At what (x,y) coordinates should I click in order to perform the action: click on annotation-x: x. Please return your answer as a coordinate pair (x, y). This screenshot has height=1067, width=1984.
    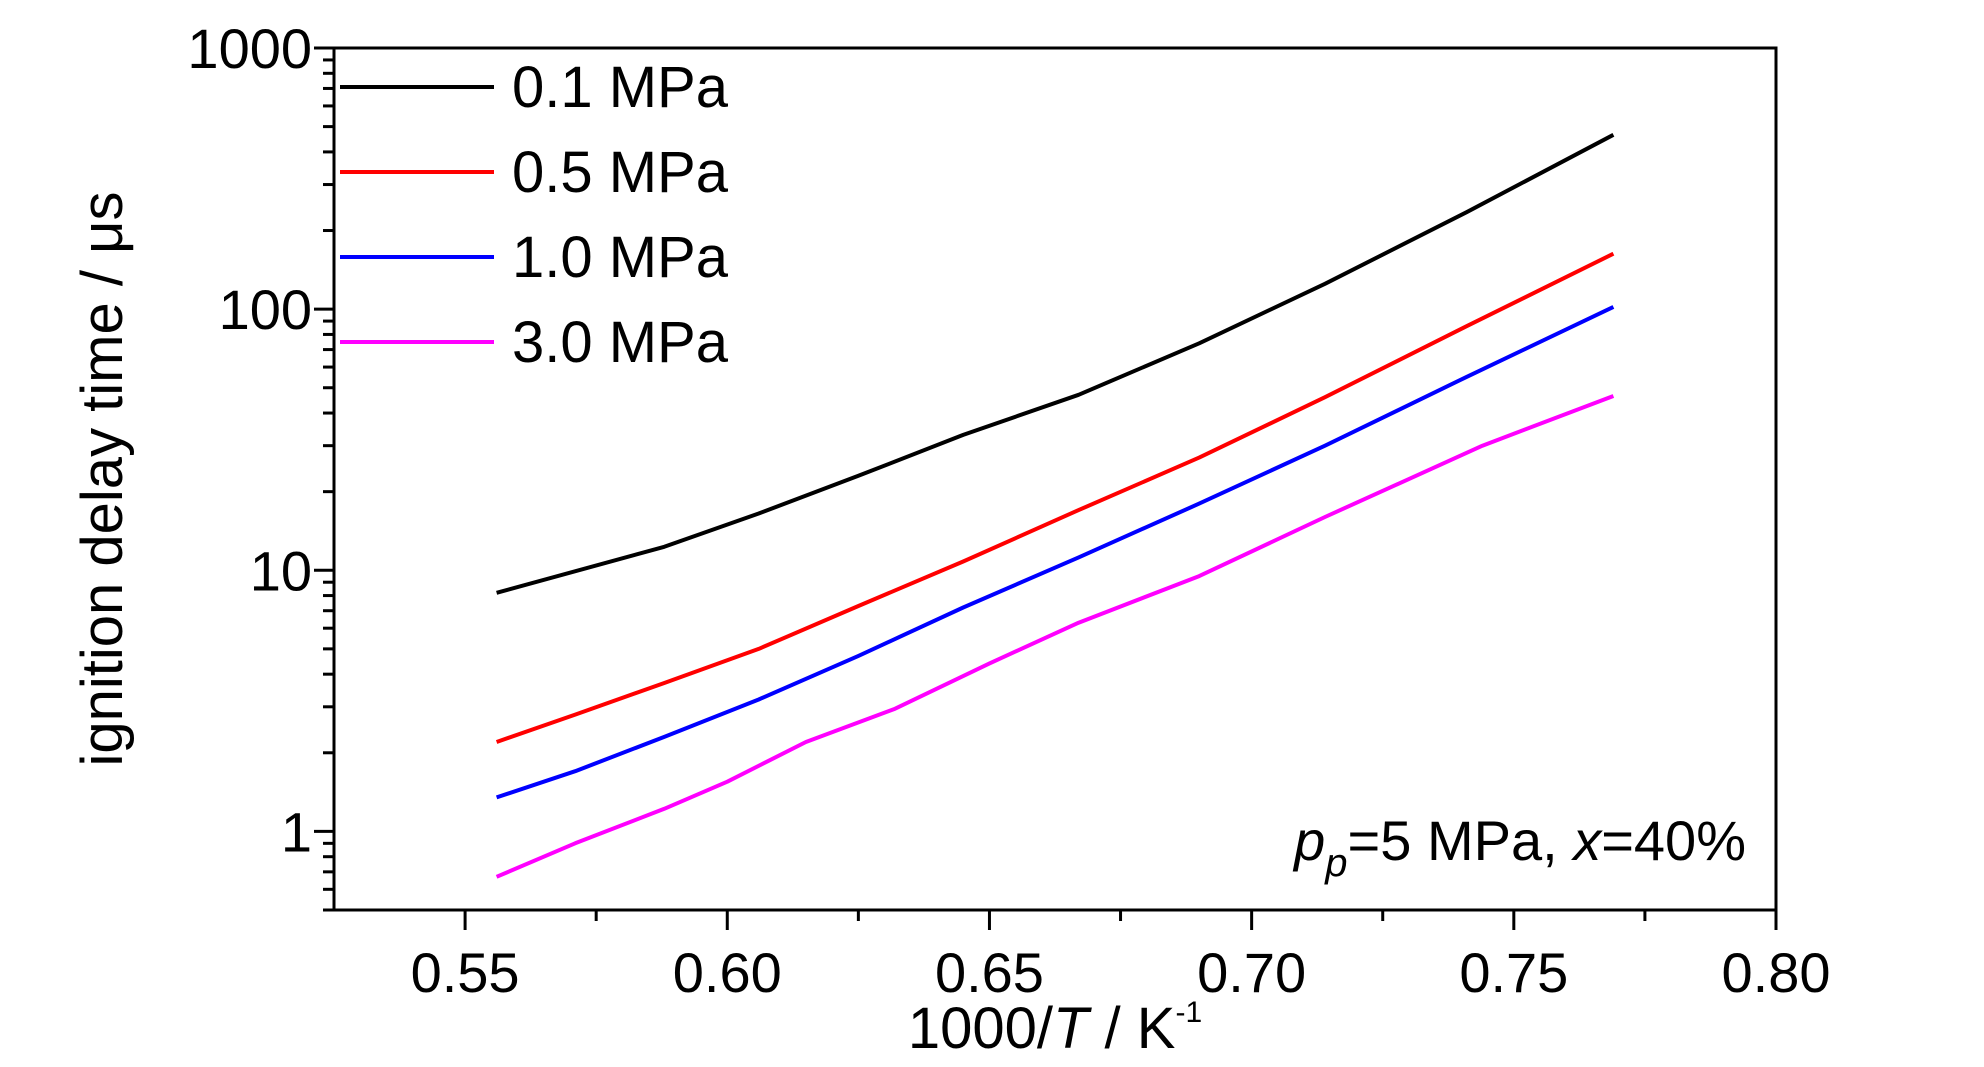
    Looking at the image, I should click on (1586, 840).